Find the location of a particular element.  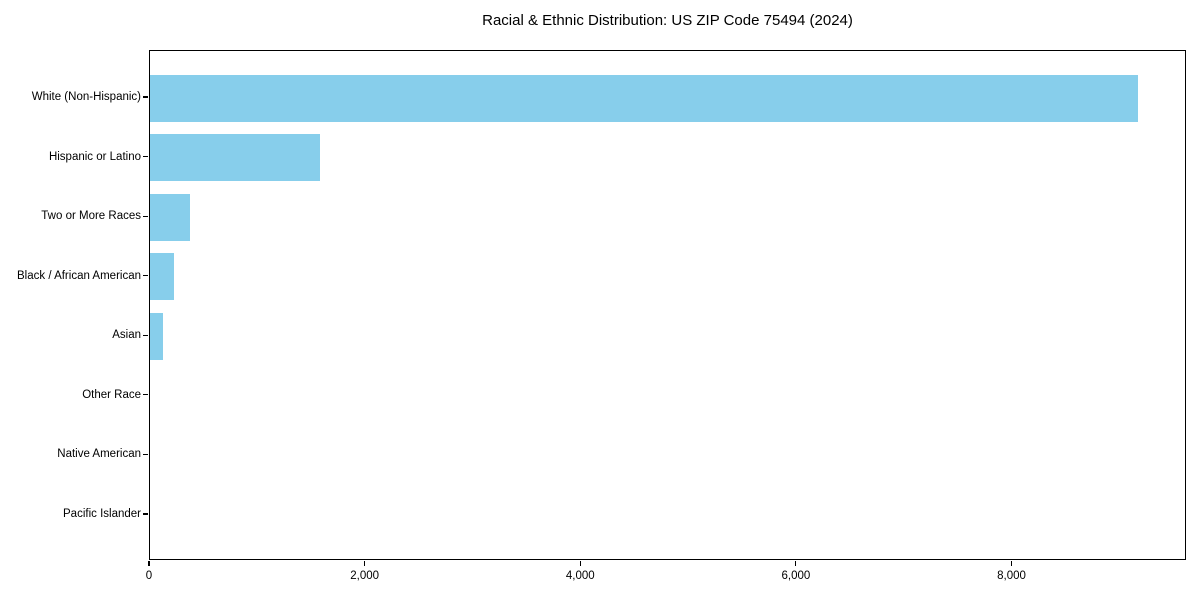

y-tick-label: Hispanic or Latino is located at coordinates (94, 156).